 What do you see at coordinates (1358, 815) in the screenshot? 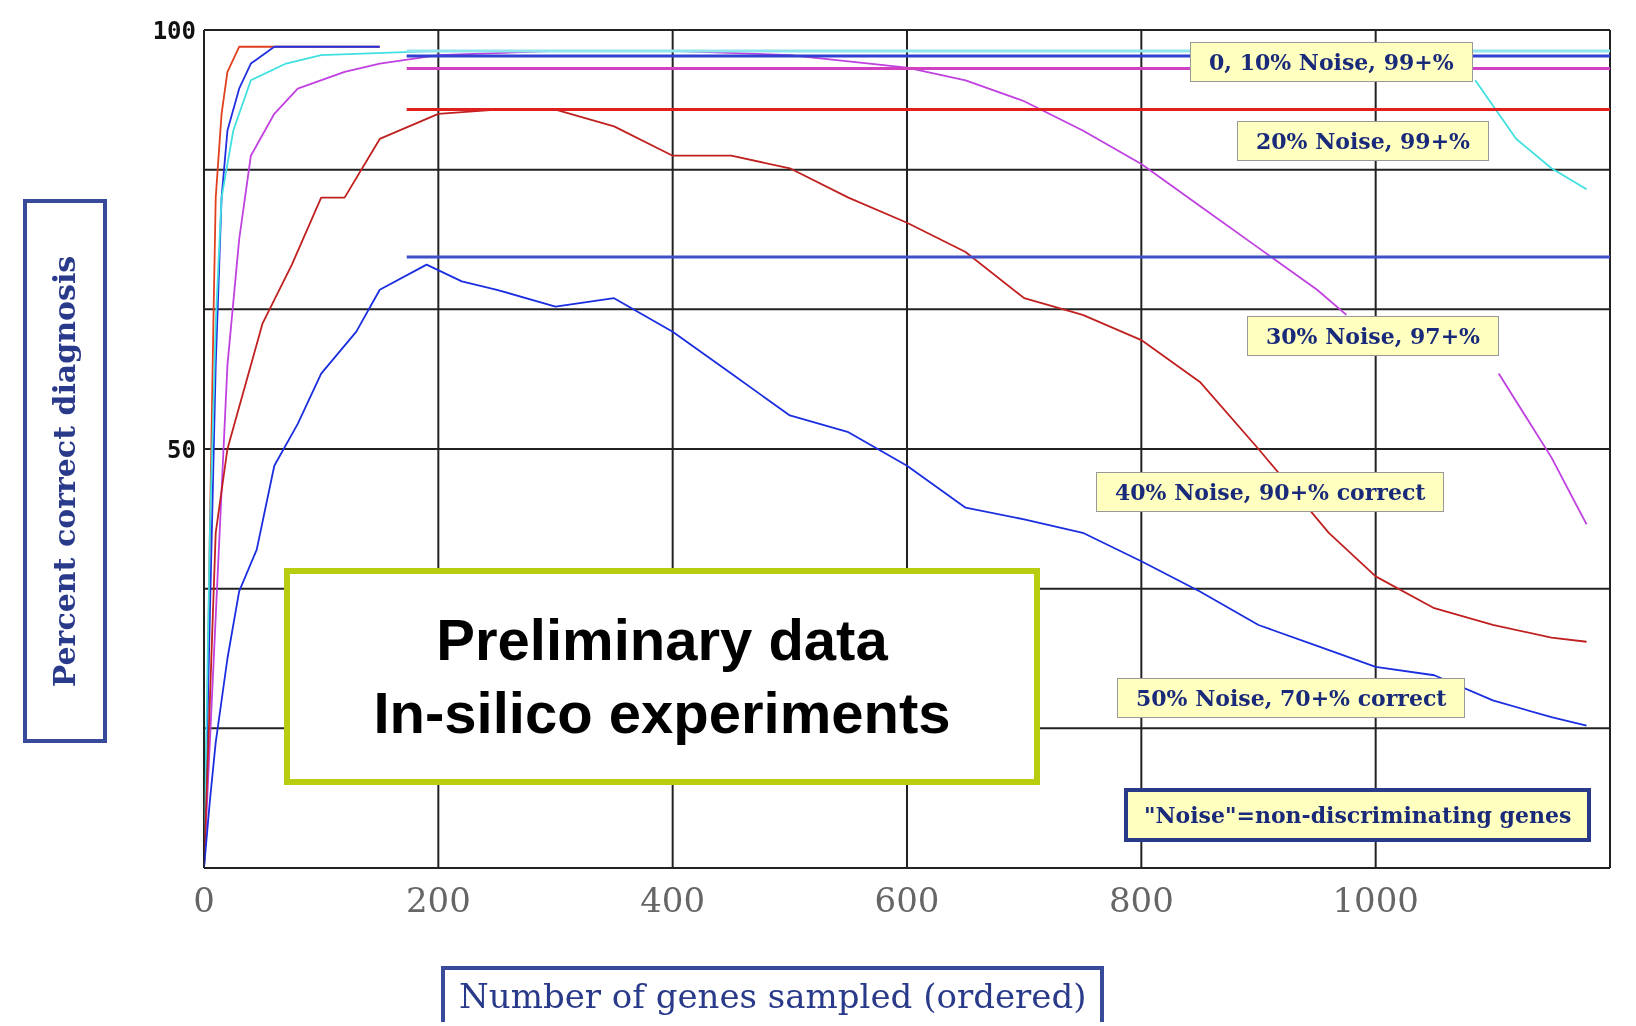
I see `annotation: "Noise"=non-discriminating genes` at bounding box center [1358, 815].